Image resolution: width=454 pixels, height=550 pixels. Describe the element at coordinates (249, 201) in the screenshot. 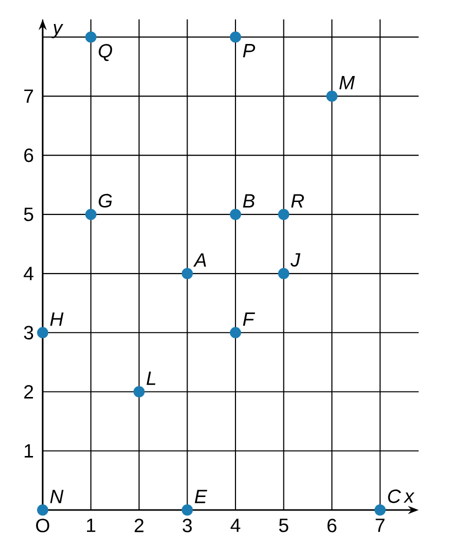

I see `annotation: B` at that location.